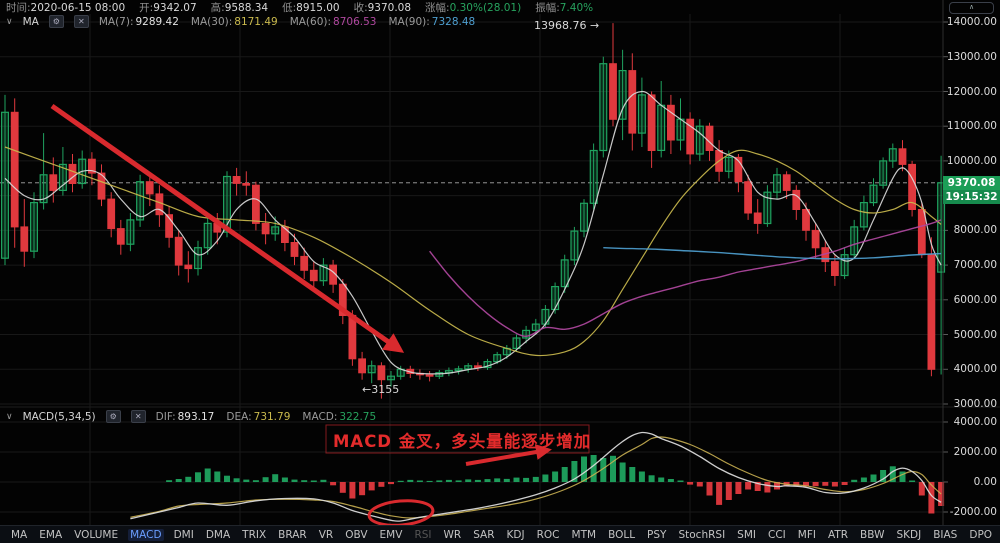 The width and height of the screenshot is (1000, 543). Describe the element at coordinates (333, 21) in the screenshot. I see `ma-value-2: MA(60): 8706.53` at that location.